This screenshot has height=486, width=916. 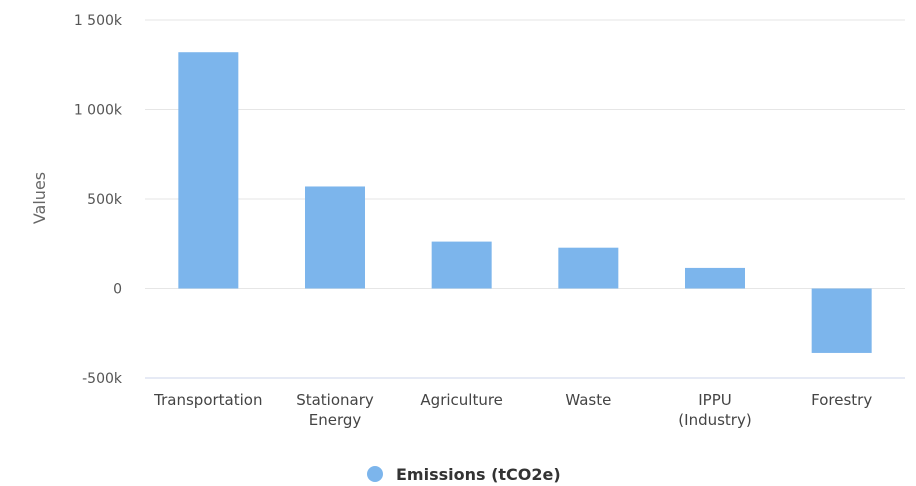 What do you see at coordinates (39, 198) in the screenshot?
I see `y-axis-label: Values` at bounding box center [39, 198].